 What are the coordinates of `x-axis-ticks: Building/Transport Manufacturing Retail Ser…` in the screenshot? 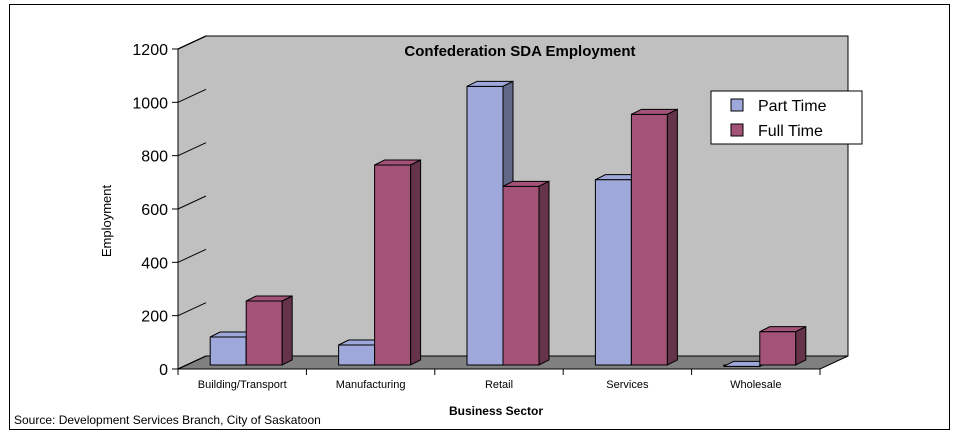 It's located at (499, 380).